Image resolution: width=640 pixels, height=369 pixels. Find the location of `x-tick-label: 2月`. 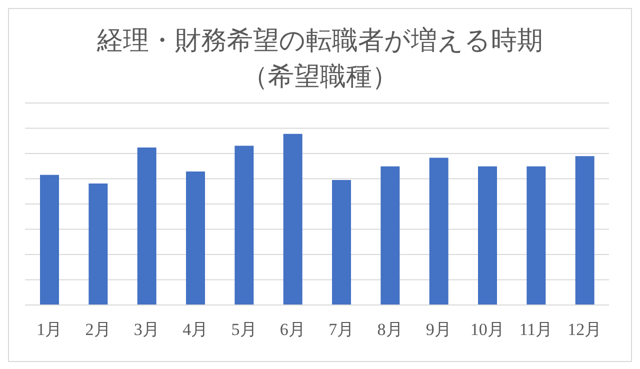

x-tick-label: 2月 is located at coordinates (98, 330).